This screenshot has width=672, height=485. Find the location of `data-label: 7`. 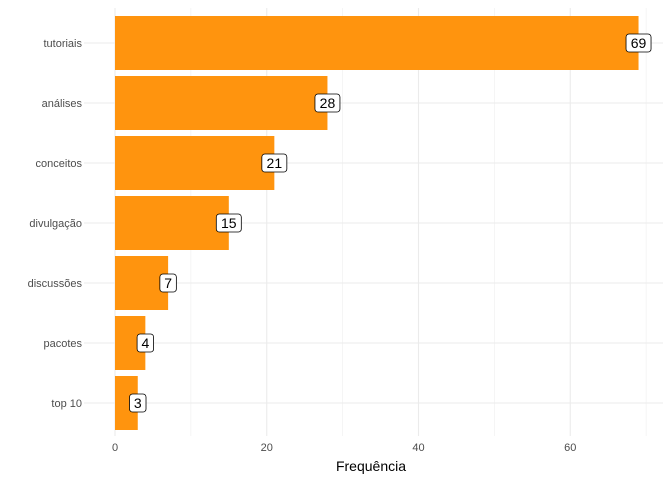

data-label: 7 is located at coordinates (168, 283).